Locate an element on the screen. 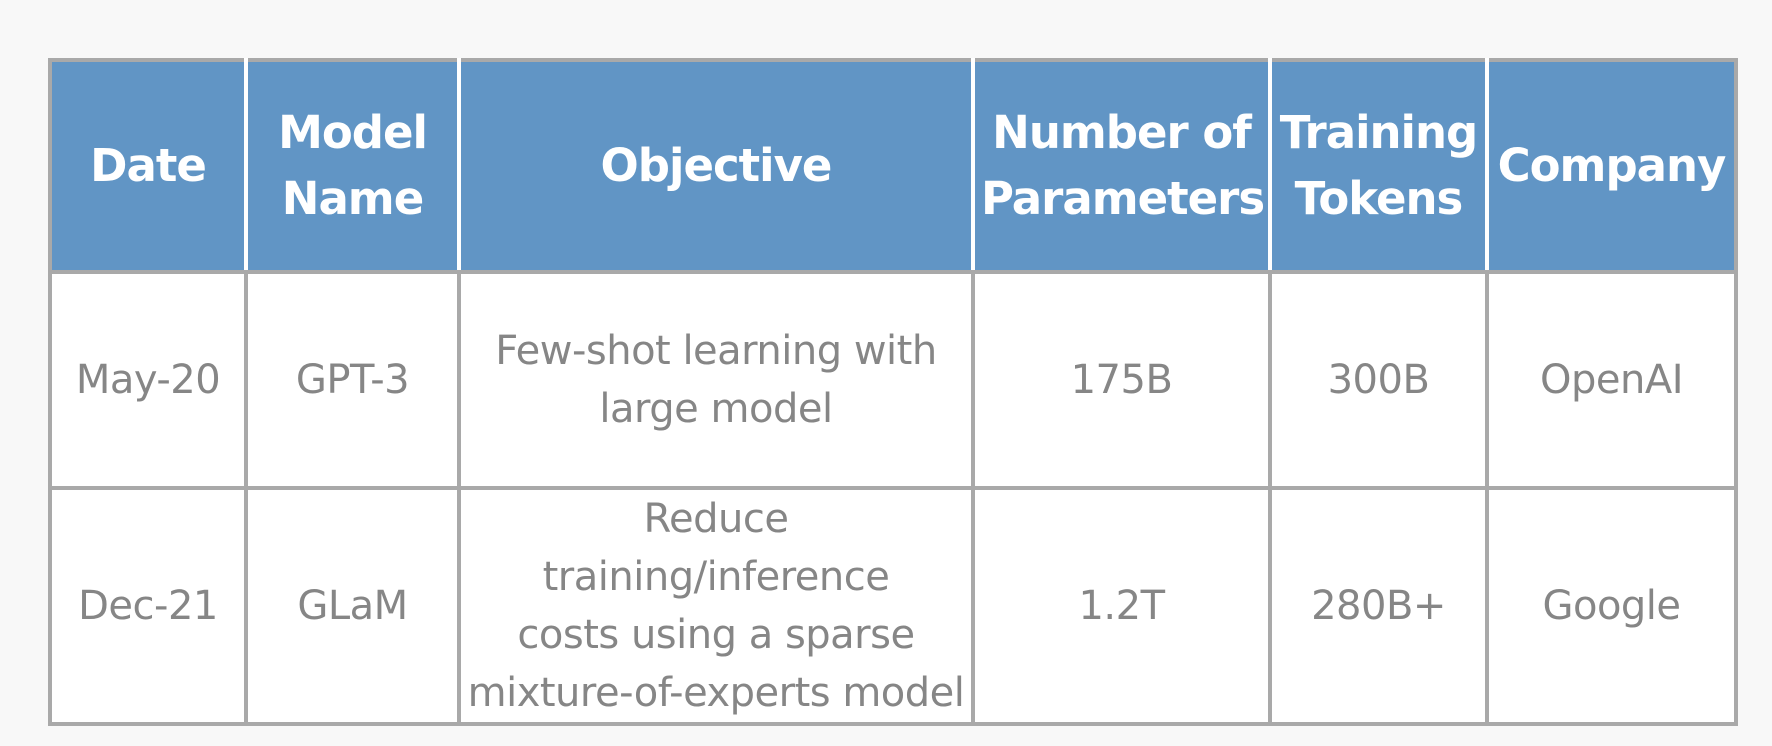 The width and height of the screenshot is (1772, 746). cell-parameters: 175B is located at coordinates (1121, 380).